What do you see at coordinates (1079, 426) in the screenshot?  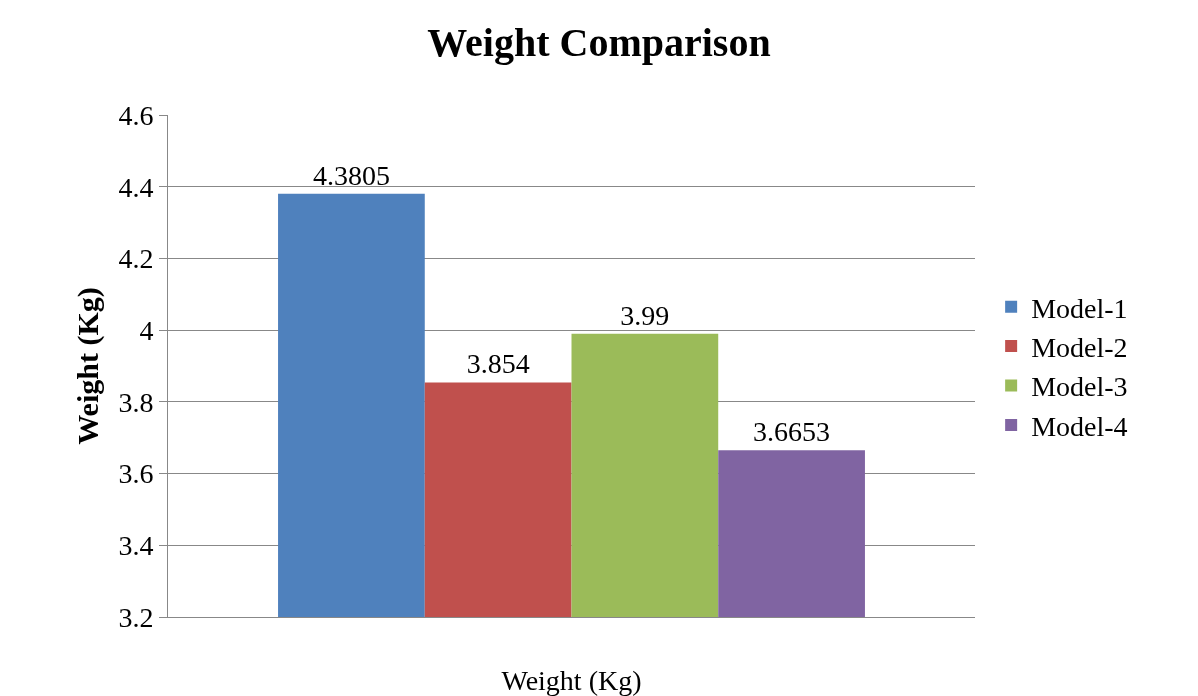 I see `legend-label: Model-4` at bounding box center [1079, 426].